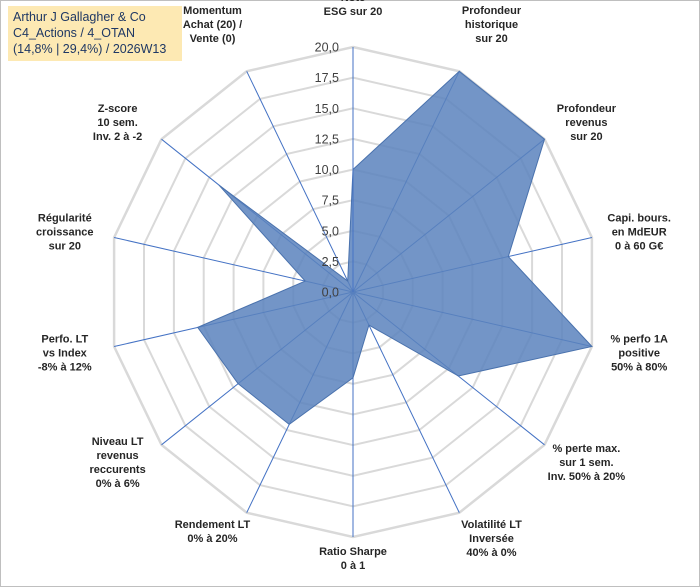 Image resolution: width=700 pixels, height=587 pixels. Describe the element at coordinates (639, 368) in the screenshot. I see `axis-label-line: 50% à 80%` at that location.